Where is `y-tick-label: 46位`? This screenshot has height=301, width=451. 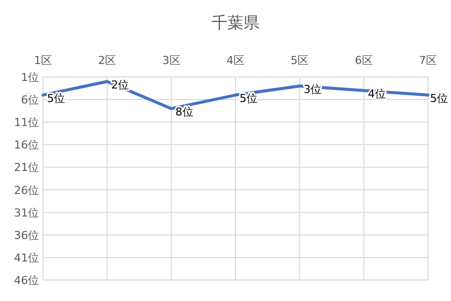 y-tick-label: 46位 is located at coordinates (26, 280).